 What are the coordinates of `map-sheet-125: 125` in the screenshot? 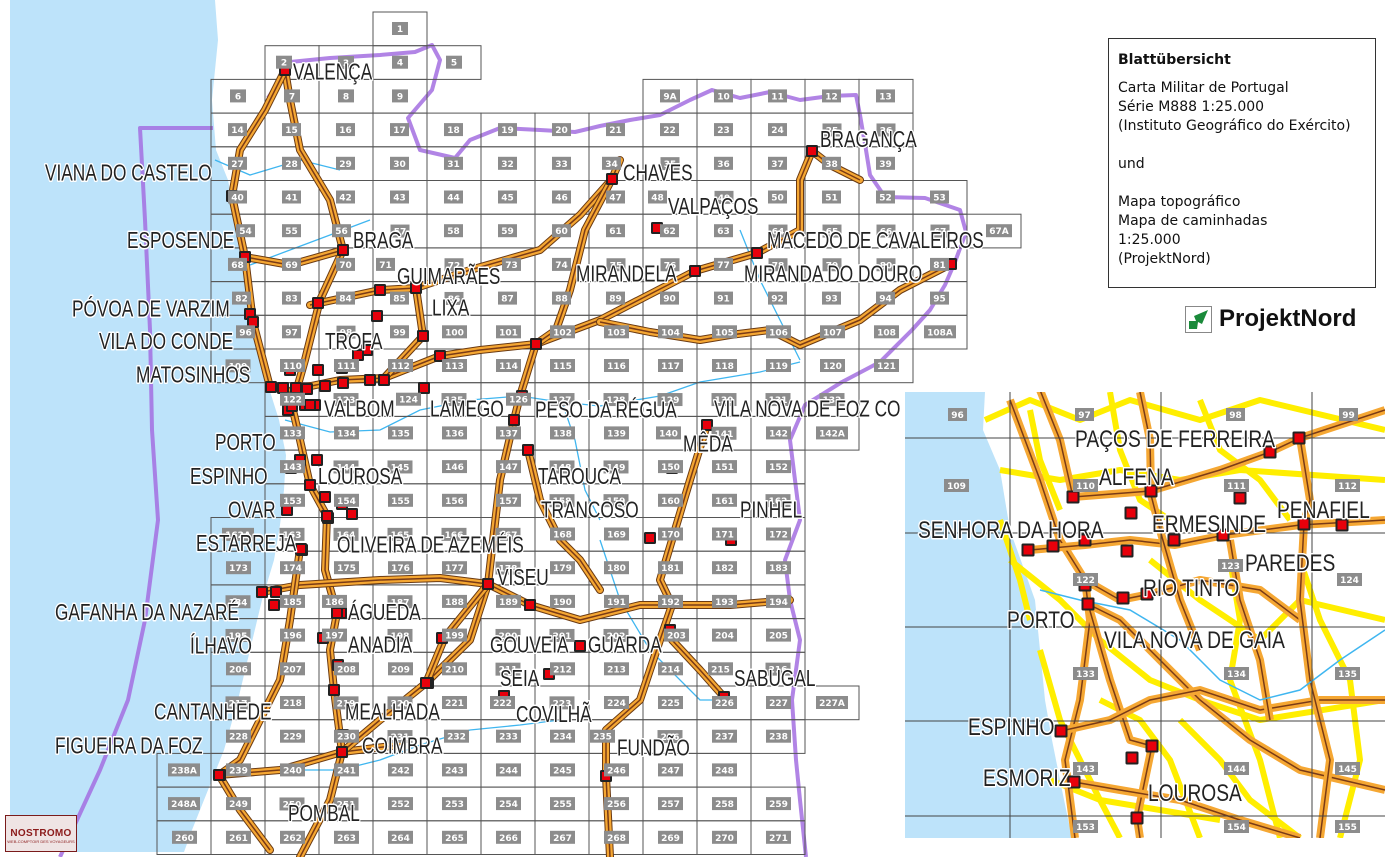 It's located at (454, 400).